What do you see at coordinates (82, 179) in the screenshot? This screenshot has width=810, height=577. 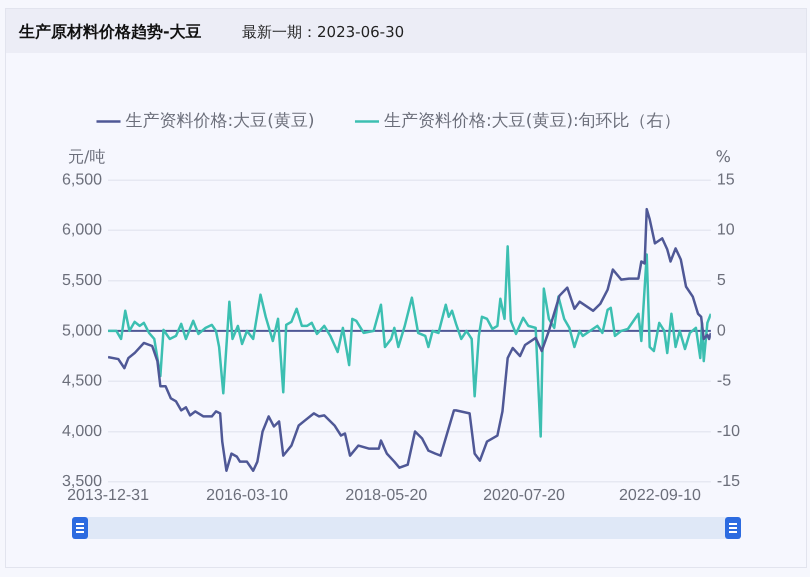 I see `y-tick-label: 6,500` at bounding box center [82, 179].